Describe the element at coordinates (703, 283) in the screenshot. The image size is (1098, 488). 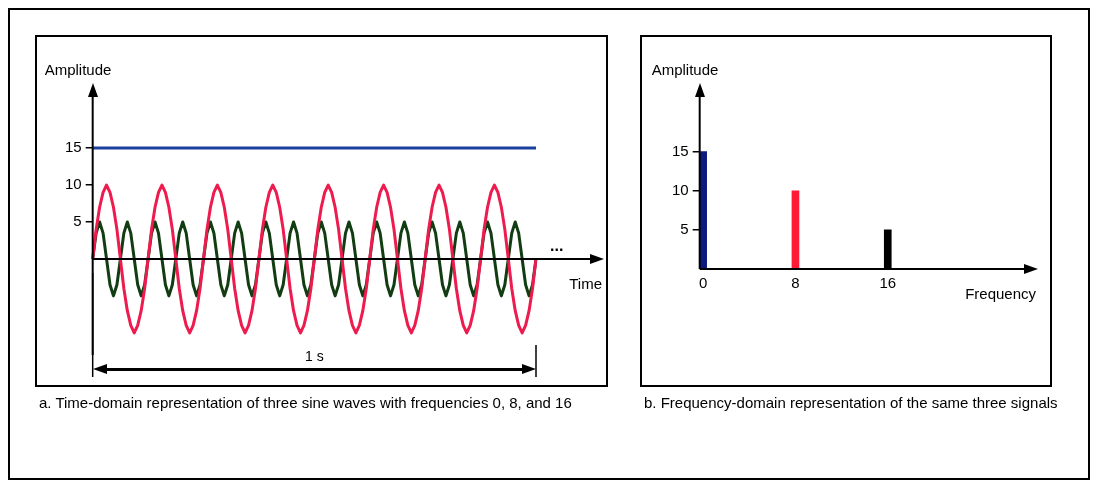
I see `x-tick-label: 0` at that location.